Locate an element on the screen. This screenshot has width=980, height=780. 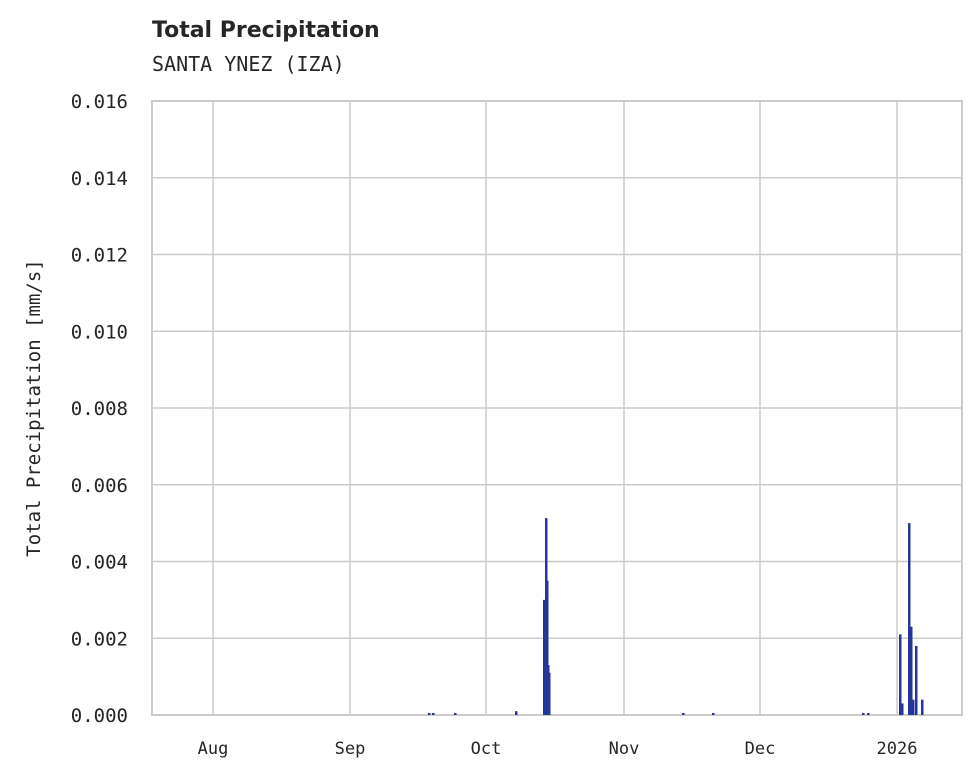
y-tick-label: 0.014 is located at coordinates (99, 179).